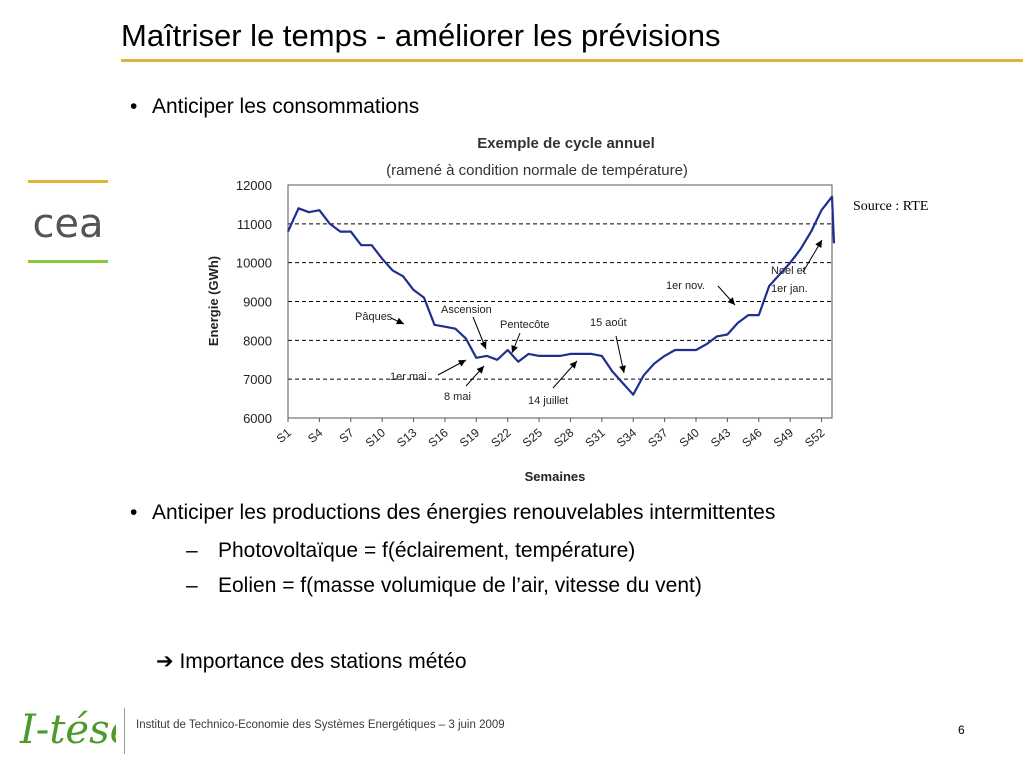  I want to click on cea-logo-icon: cea, so click(68, 221).